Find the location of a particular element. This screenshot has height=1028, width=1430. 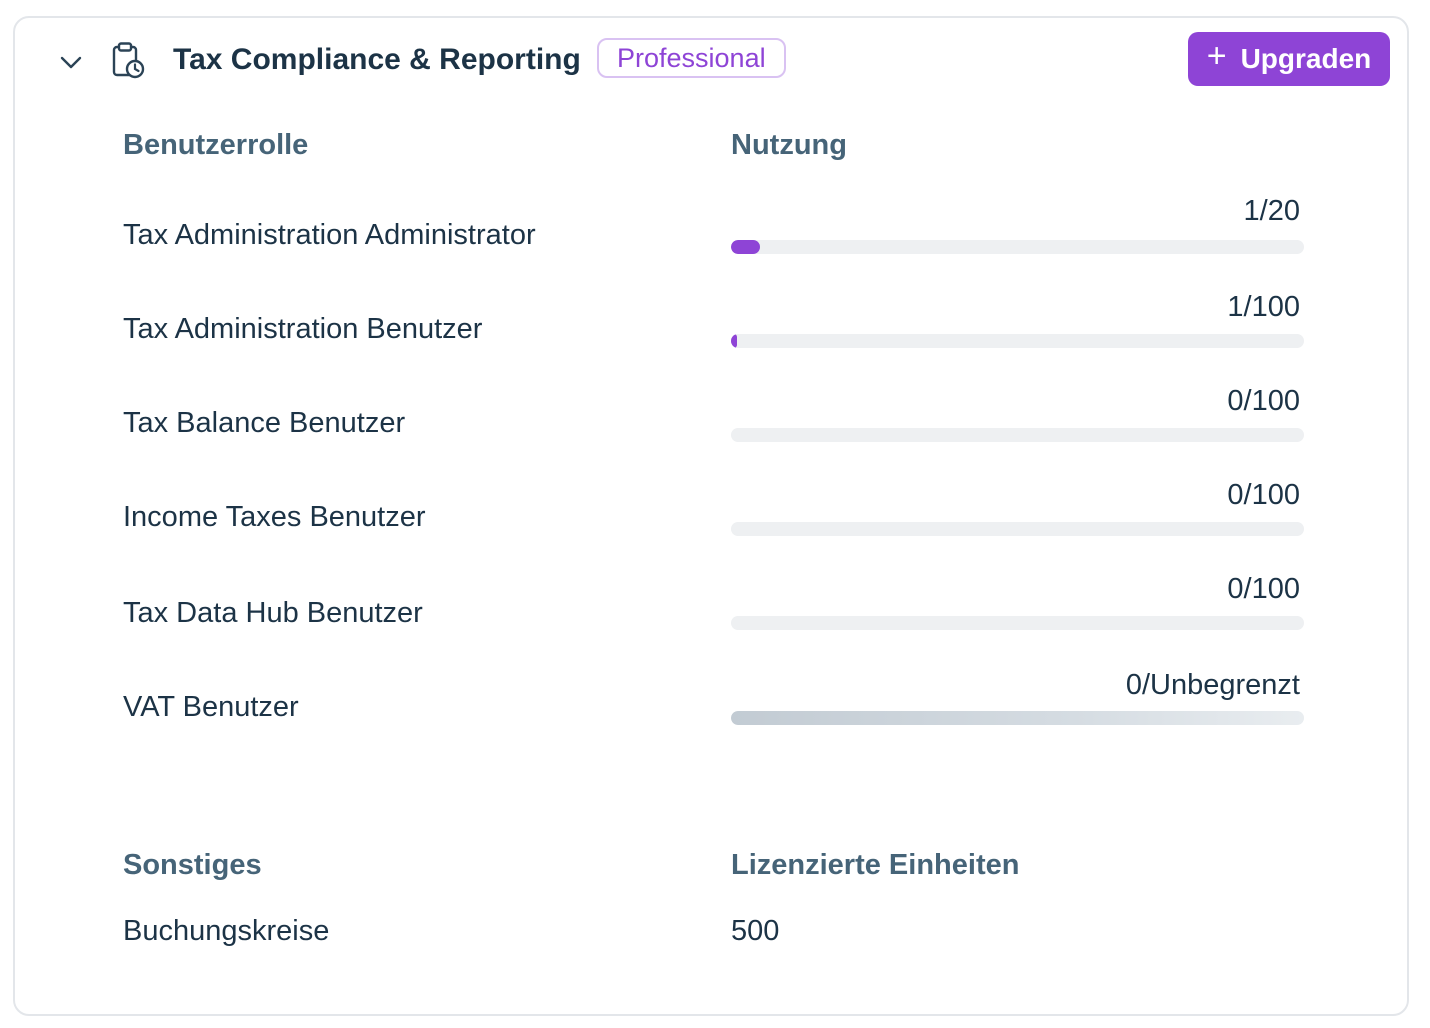

header-benutzerrolle: Benutzerrolle is located at coordinates (216, 145).